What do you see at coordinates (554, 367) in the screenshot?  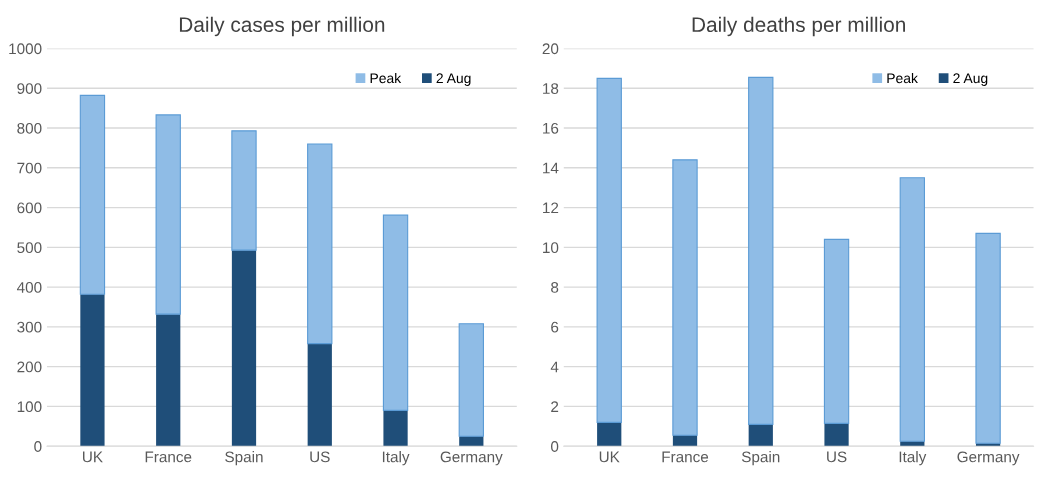 I see `y-tick-label: 4` at bounding box center [554, 367].